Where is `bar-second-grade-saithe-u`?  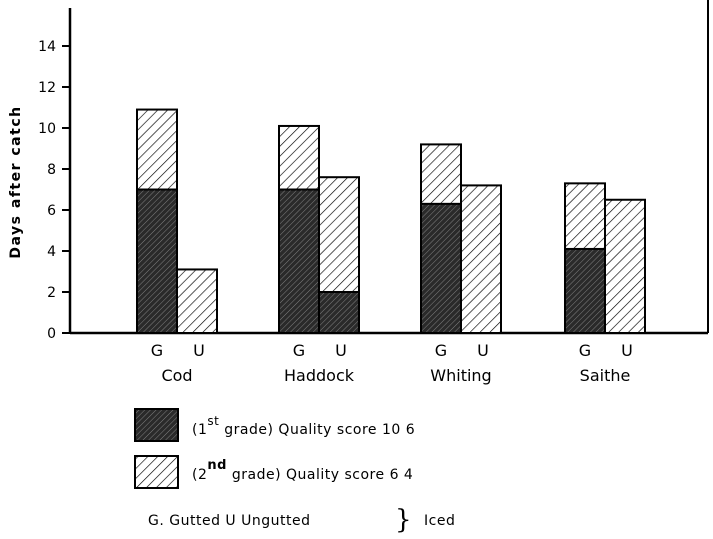 bar-second-grade-saithe-u is located at coordinates (625, 266).